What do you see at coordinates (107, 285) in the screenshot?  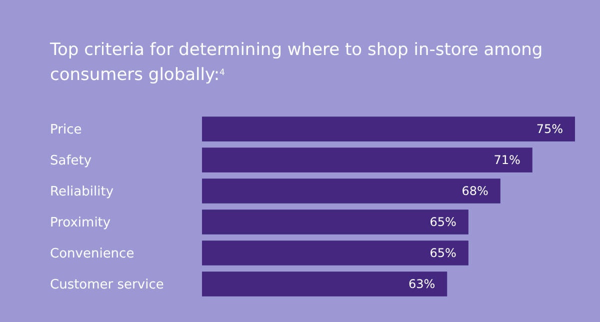 I see `y-tick-label: Customer service` at bounding box center [107, 285].